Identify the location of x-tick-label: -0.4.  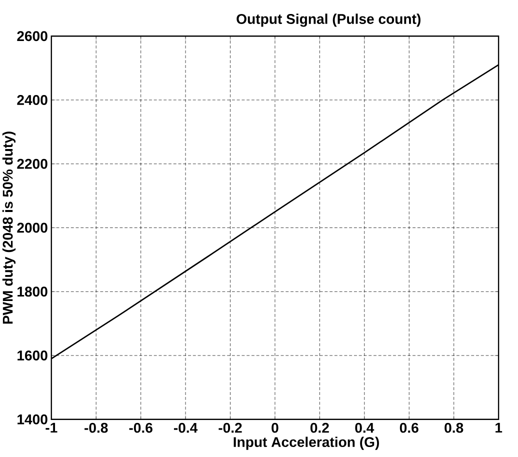
(186, 427).